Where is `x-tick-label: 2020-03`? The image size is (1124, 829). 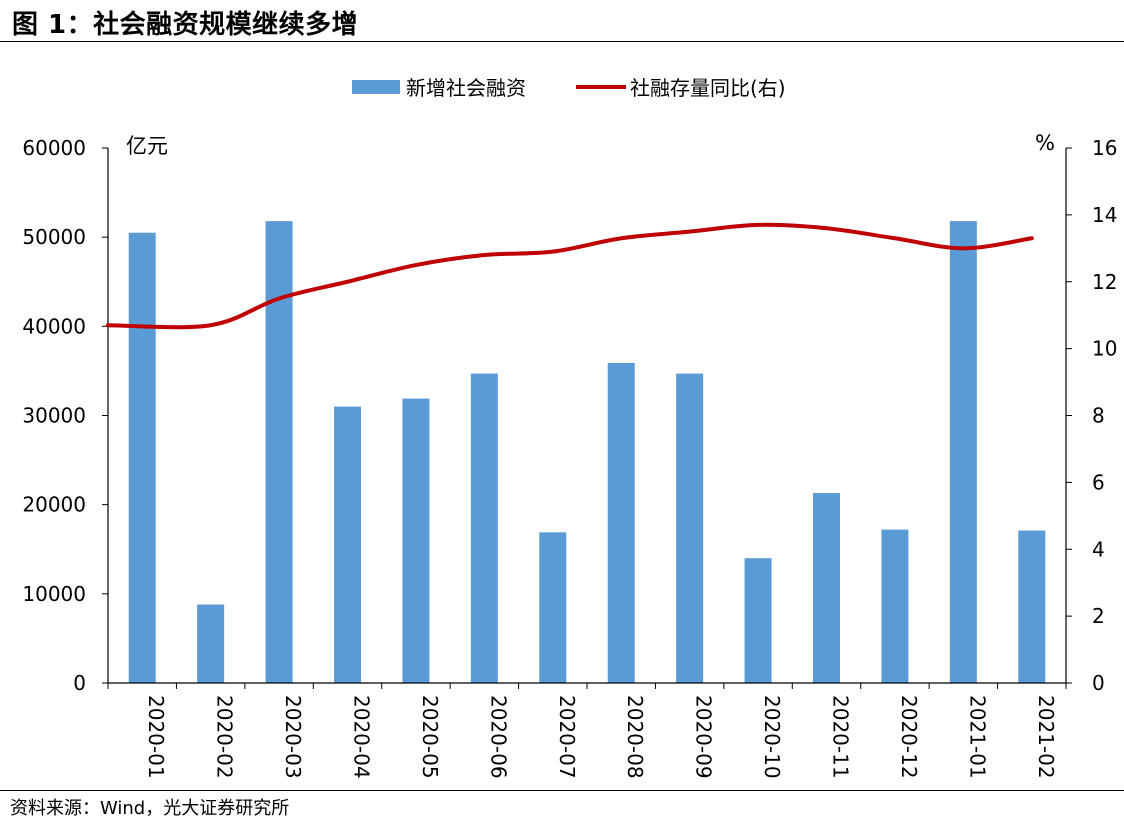 x-tick-label: 2020-03 is located at coordinates (293, 737).